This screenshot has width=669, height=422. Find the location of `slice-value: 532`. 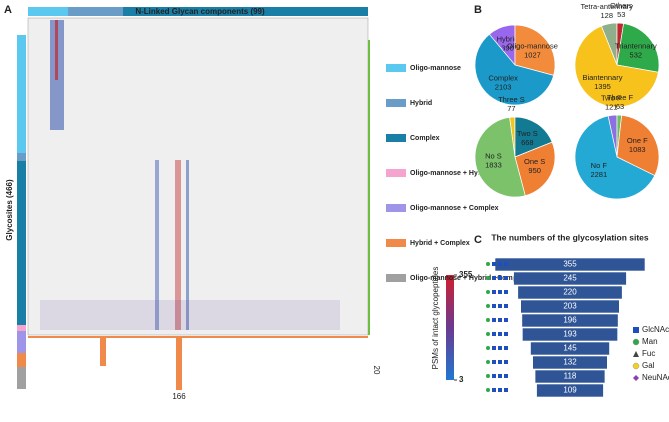

slice-value: 532 is located at coordinates (636, 55).